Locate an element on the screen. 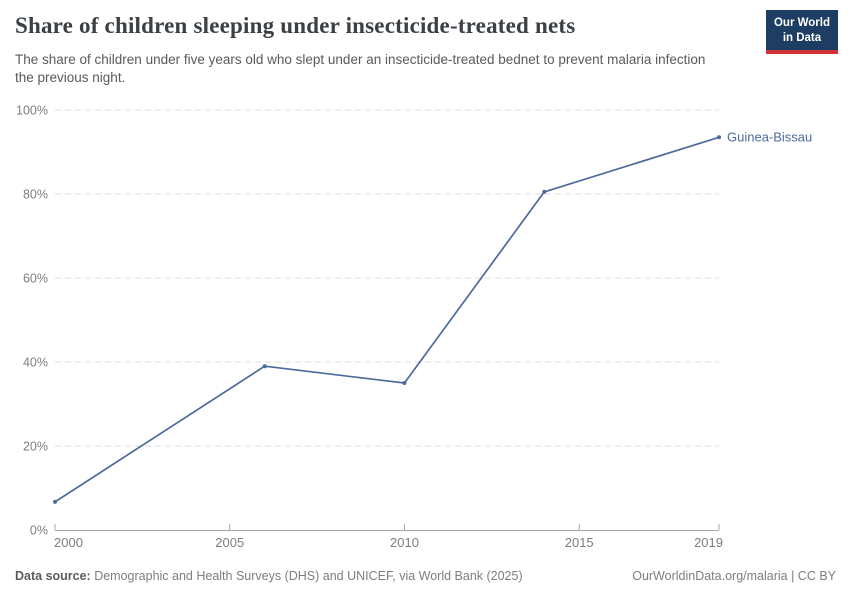 Image resolution: width=850 pixels, height=600 pixels. y-axis-tick-label: 20% is located at coordinates (35, 447).